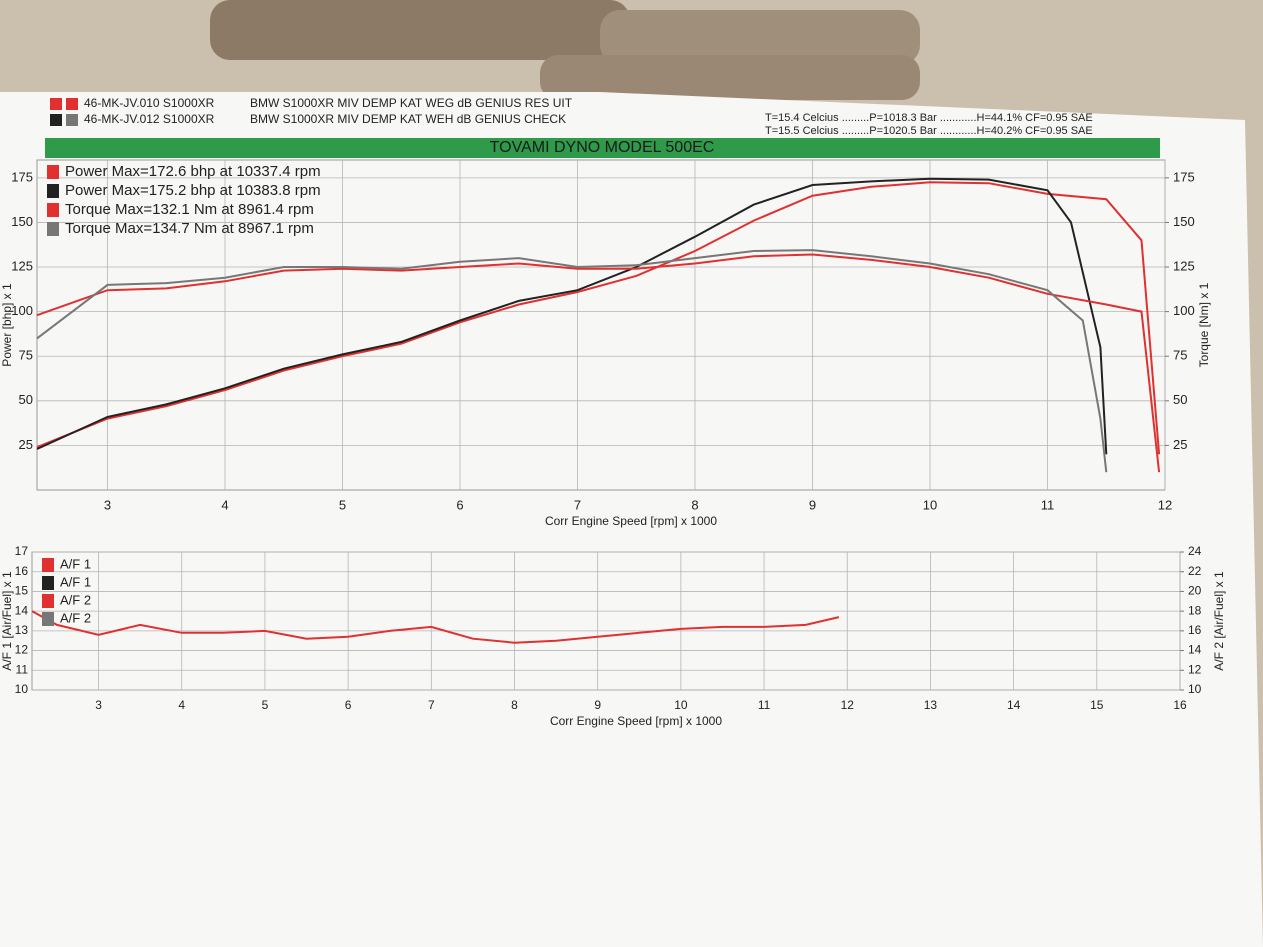 This screenshot has height=947, width=1263. I want to click on x-tick-label: 13, so click(931, 705).